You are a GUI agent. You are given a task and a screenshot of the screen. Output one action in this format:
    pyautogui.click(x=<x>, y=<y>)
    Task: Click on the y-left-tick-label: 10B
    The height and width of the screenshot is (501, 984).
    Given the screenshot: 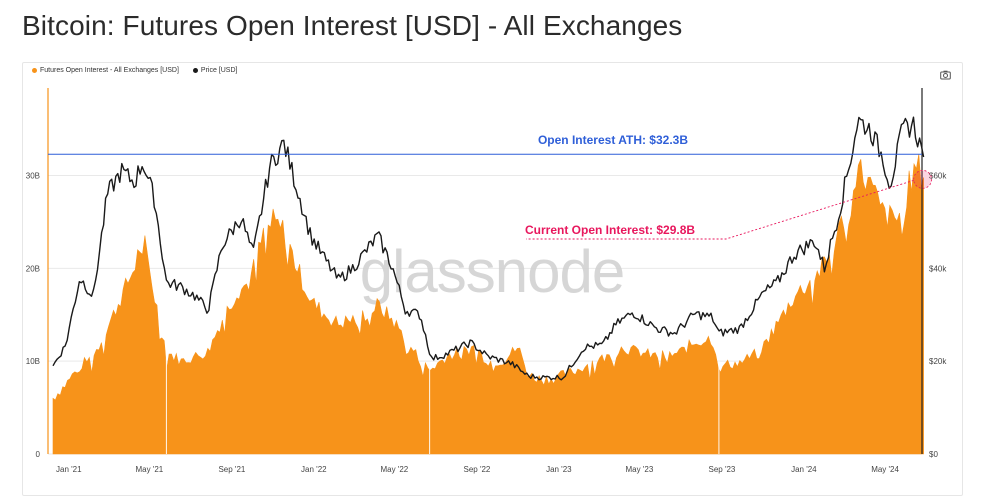 What is the action you would take?
    pyautogui.click(x=33, y=361)
    